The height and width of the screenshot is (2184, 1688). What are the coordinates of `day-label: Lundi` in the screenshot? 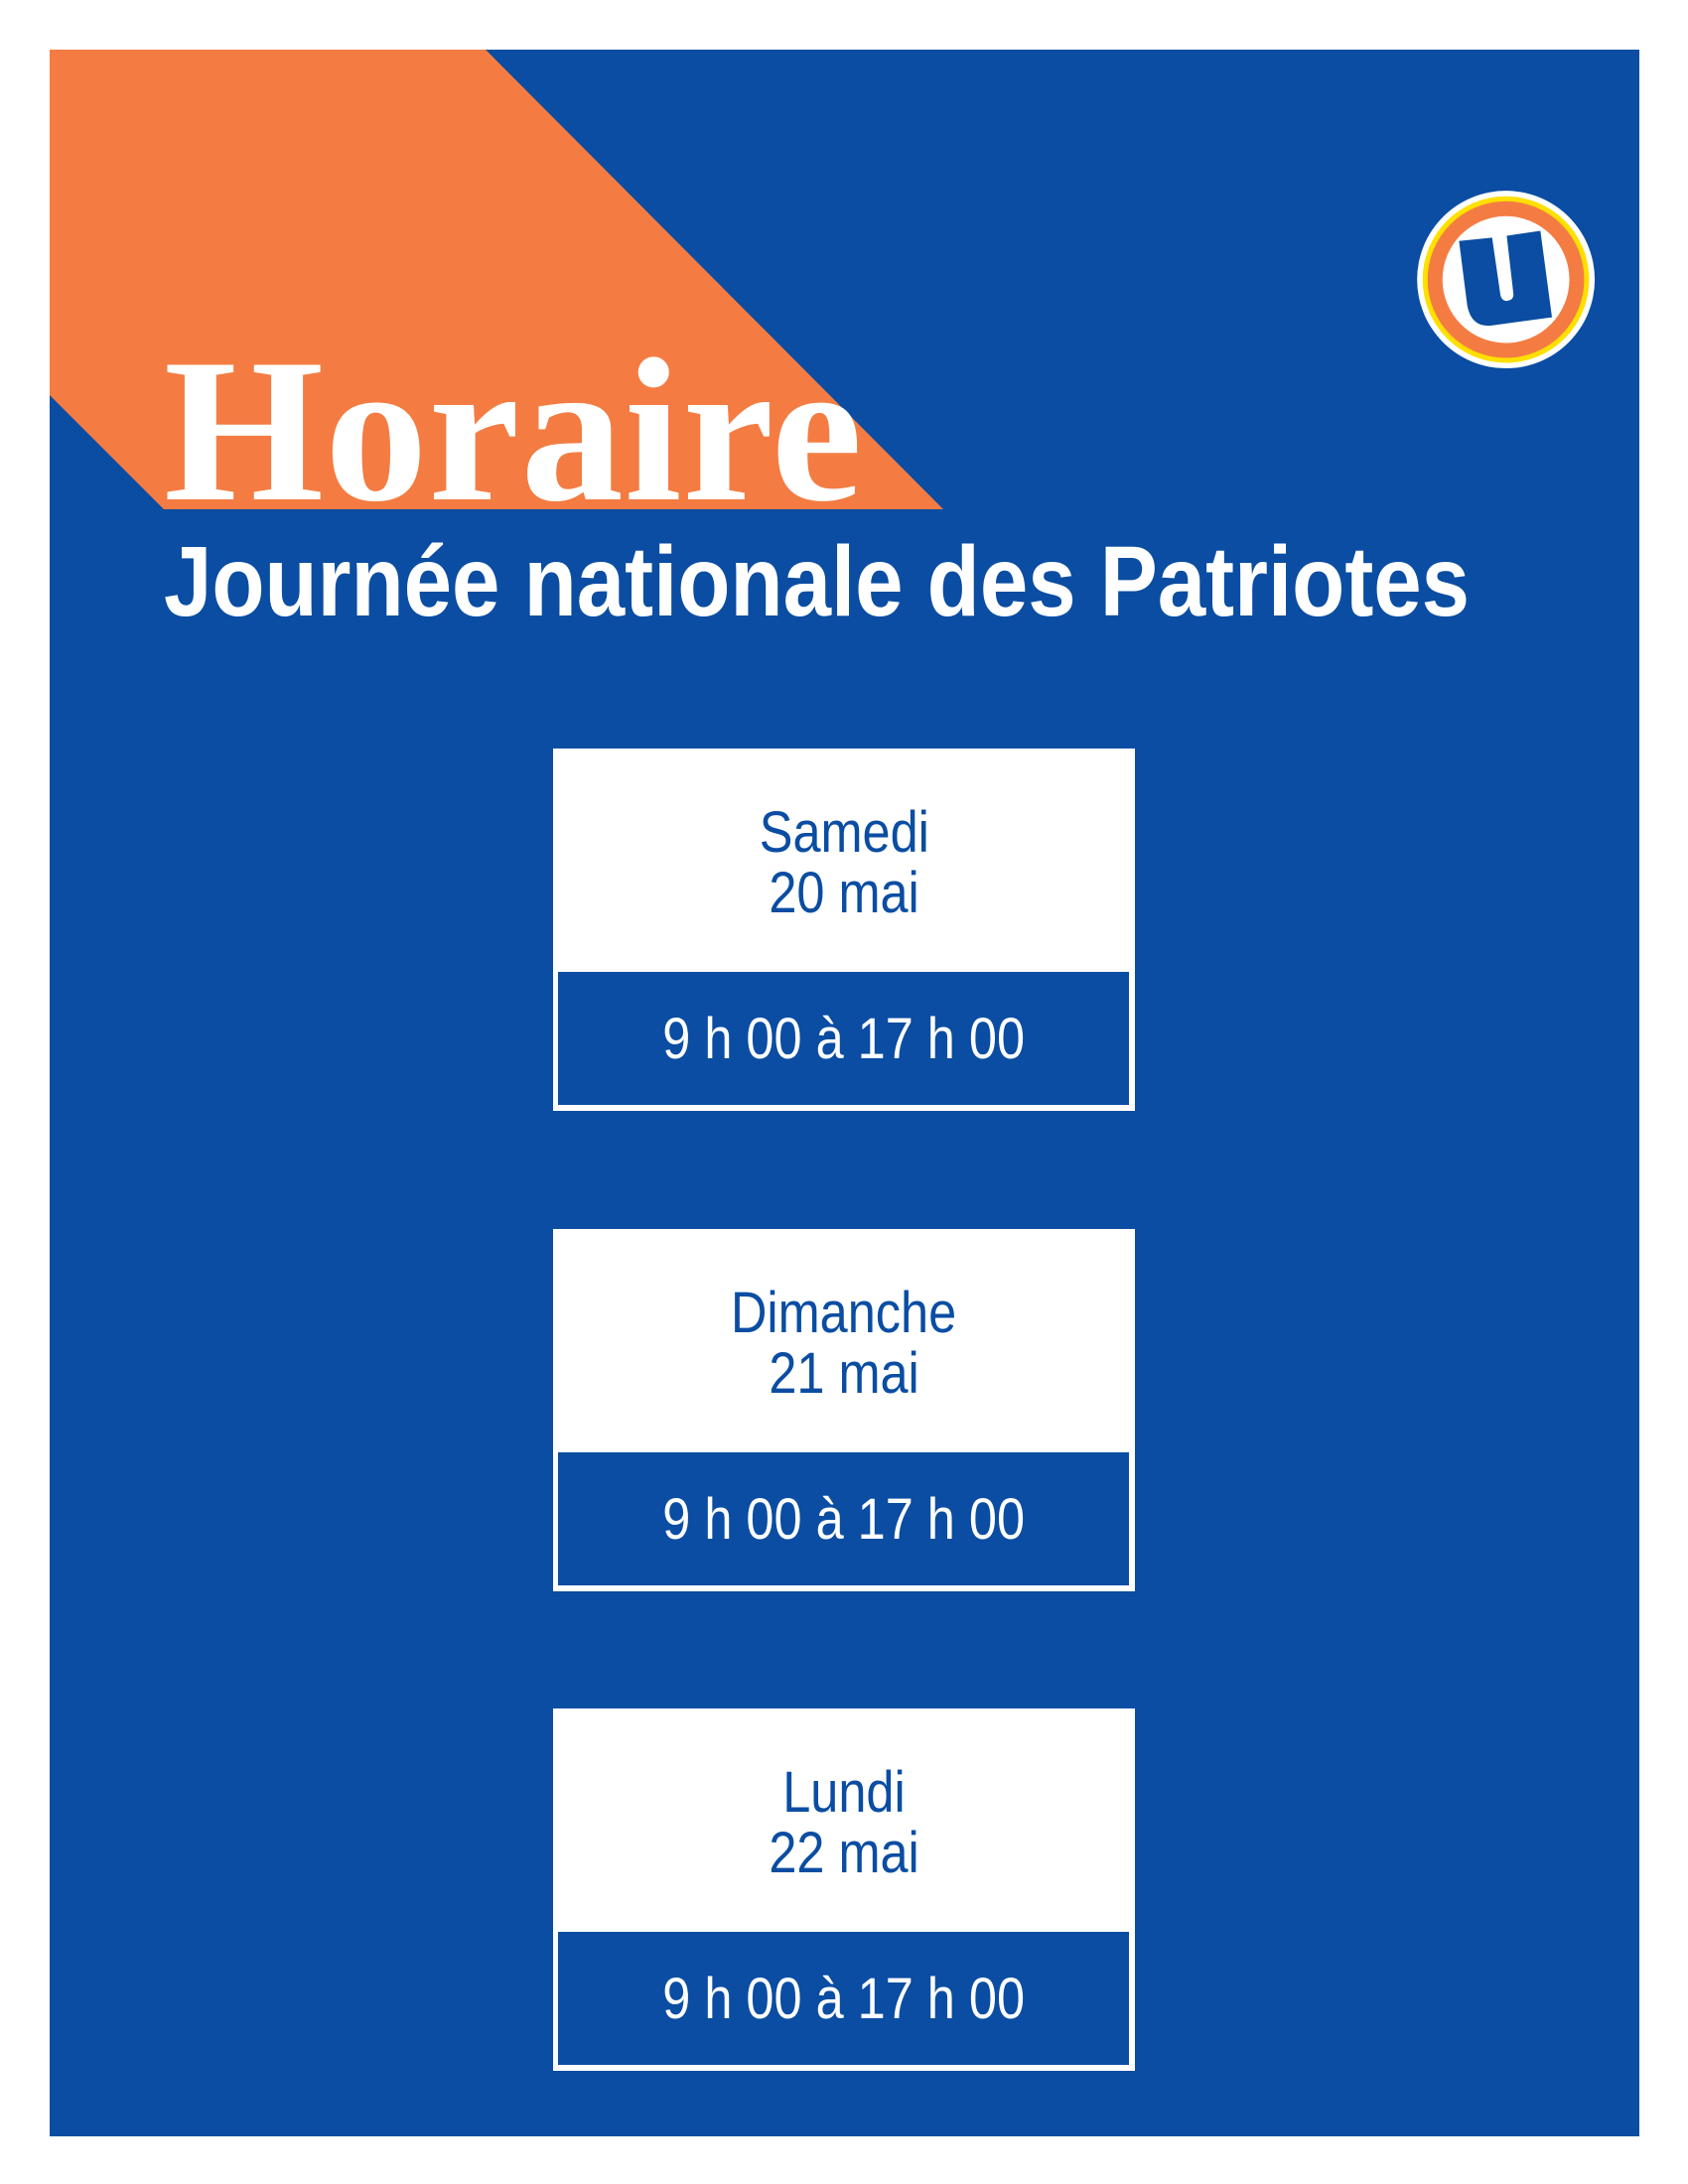 It's located at (844, 1792).